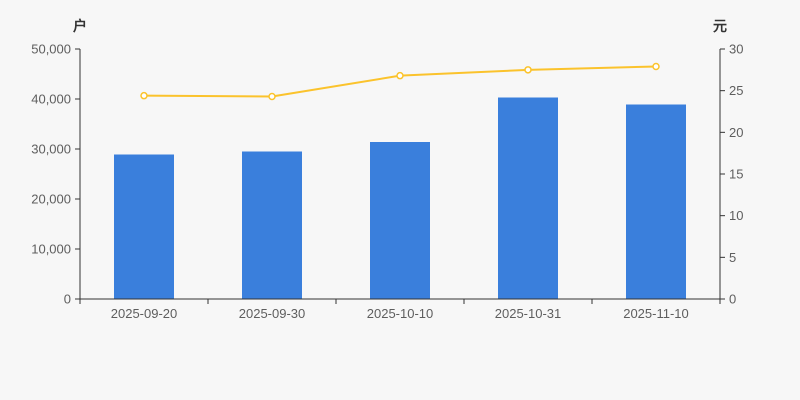 This screenshot has height=400, width=800. What do you see at coordinates (144, 313) in the screenshot?
I see `x-axis-label: 2025-09-20` at bounding box center [144, 313].